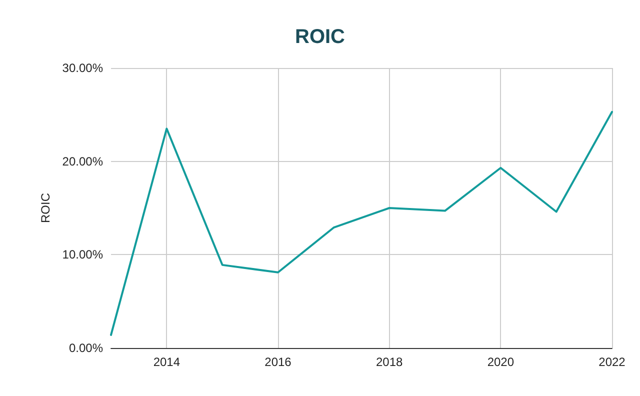  Describe the element at coordinates (166, 362) in the screenshot. I see `x-tick-label: 2014` at that location.